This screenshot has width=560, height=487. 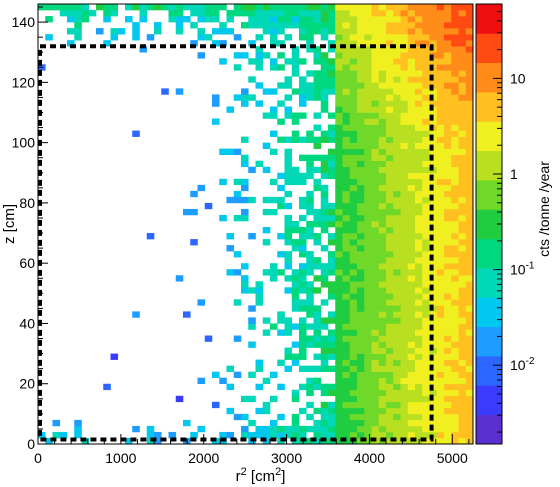 What do you see at coordinates (489, 429) in the screenshot?
I see `colorbar-band` at bounding box center [489, 429].